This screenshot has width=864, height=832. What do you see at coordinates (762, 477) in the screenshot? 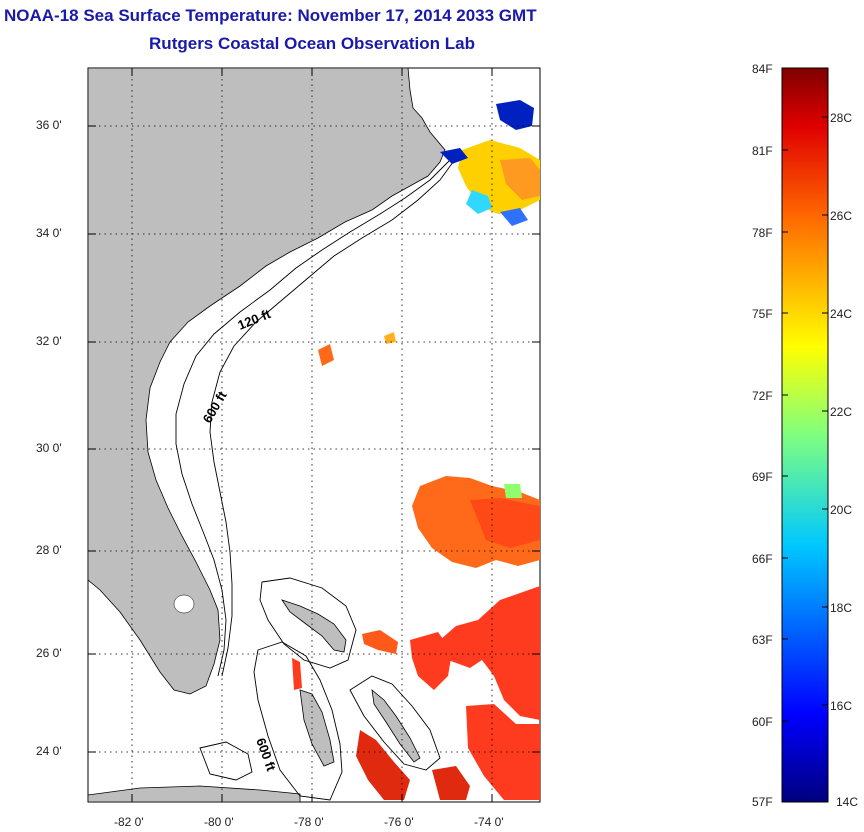
I see `colorbar-label-69f: 69F` at bounding box center [762, 477].